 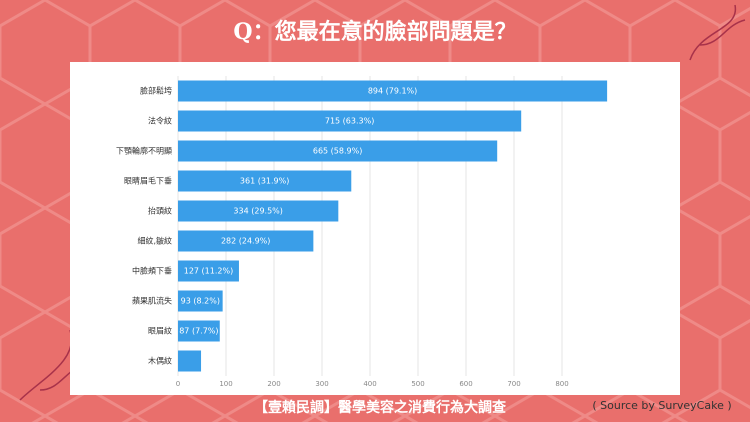 I want to click on value-label: 665 (58.9%), so click(x=337, y=151).